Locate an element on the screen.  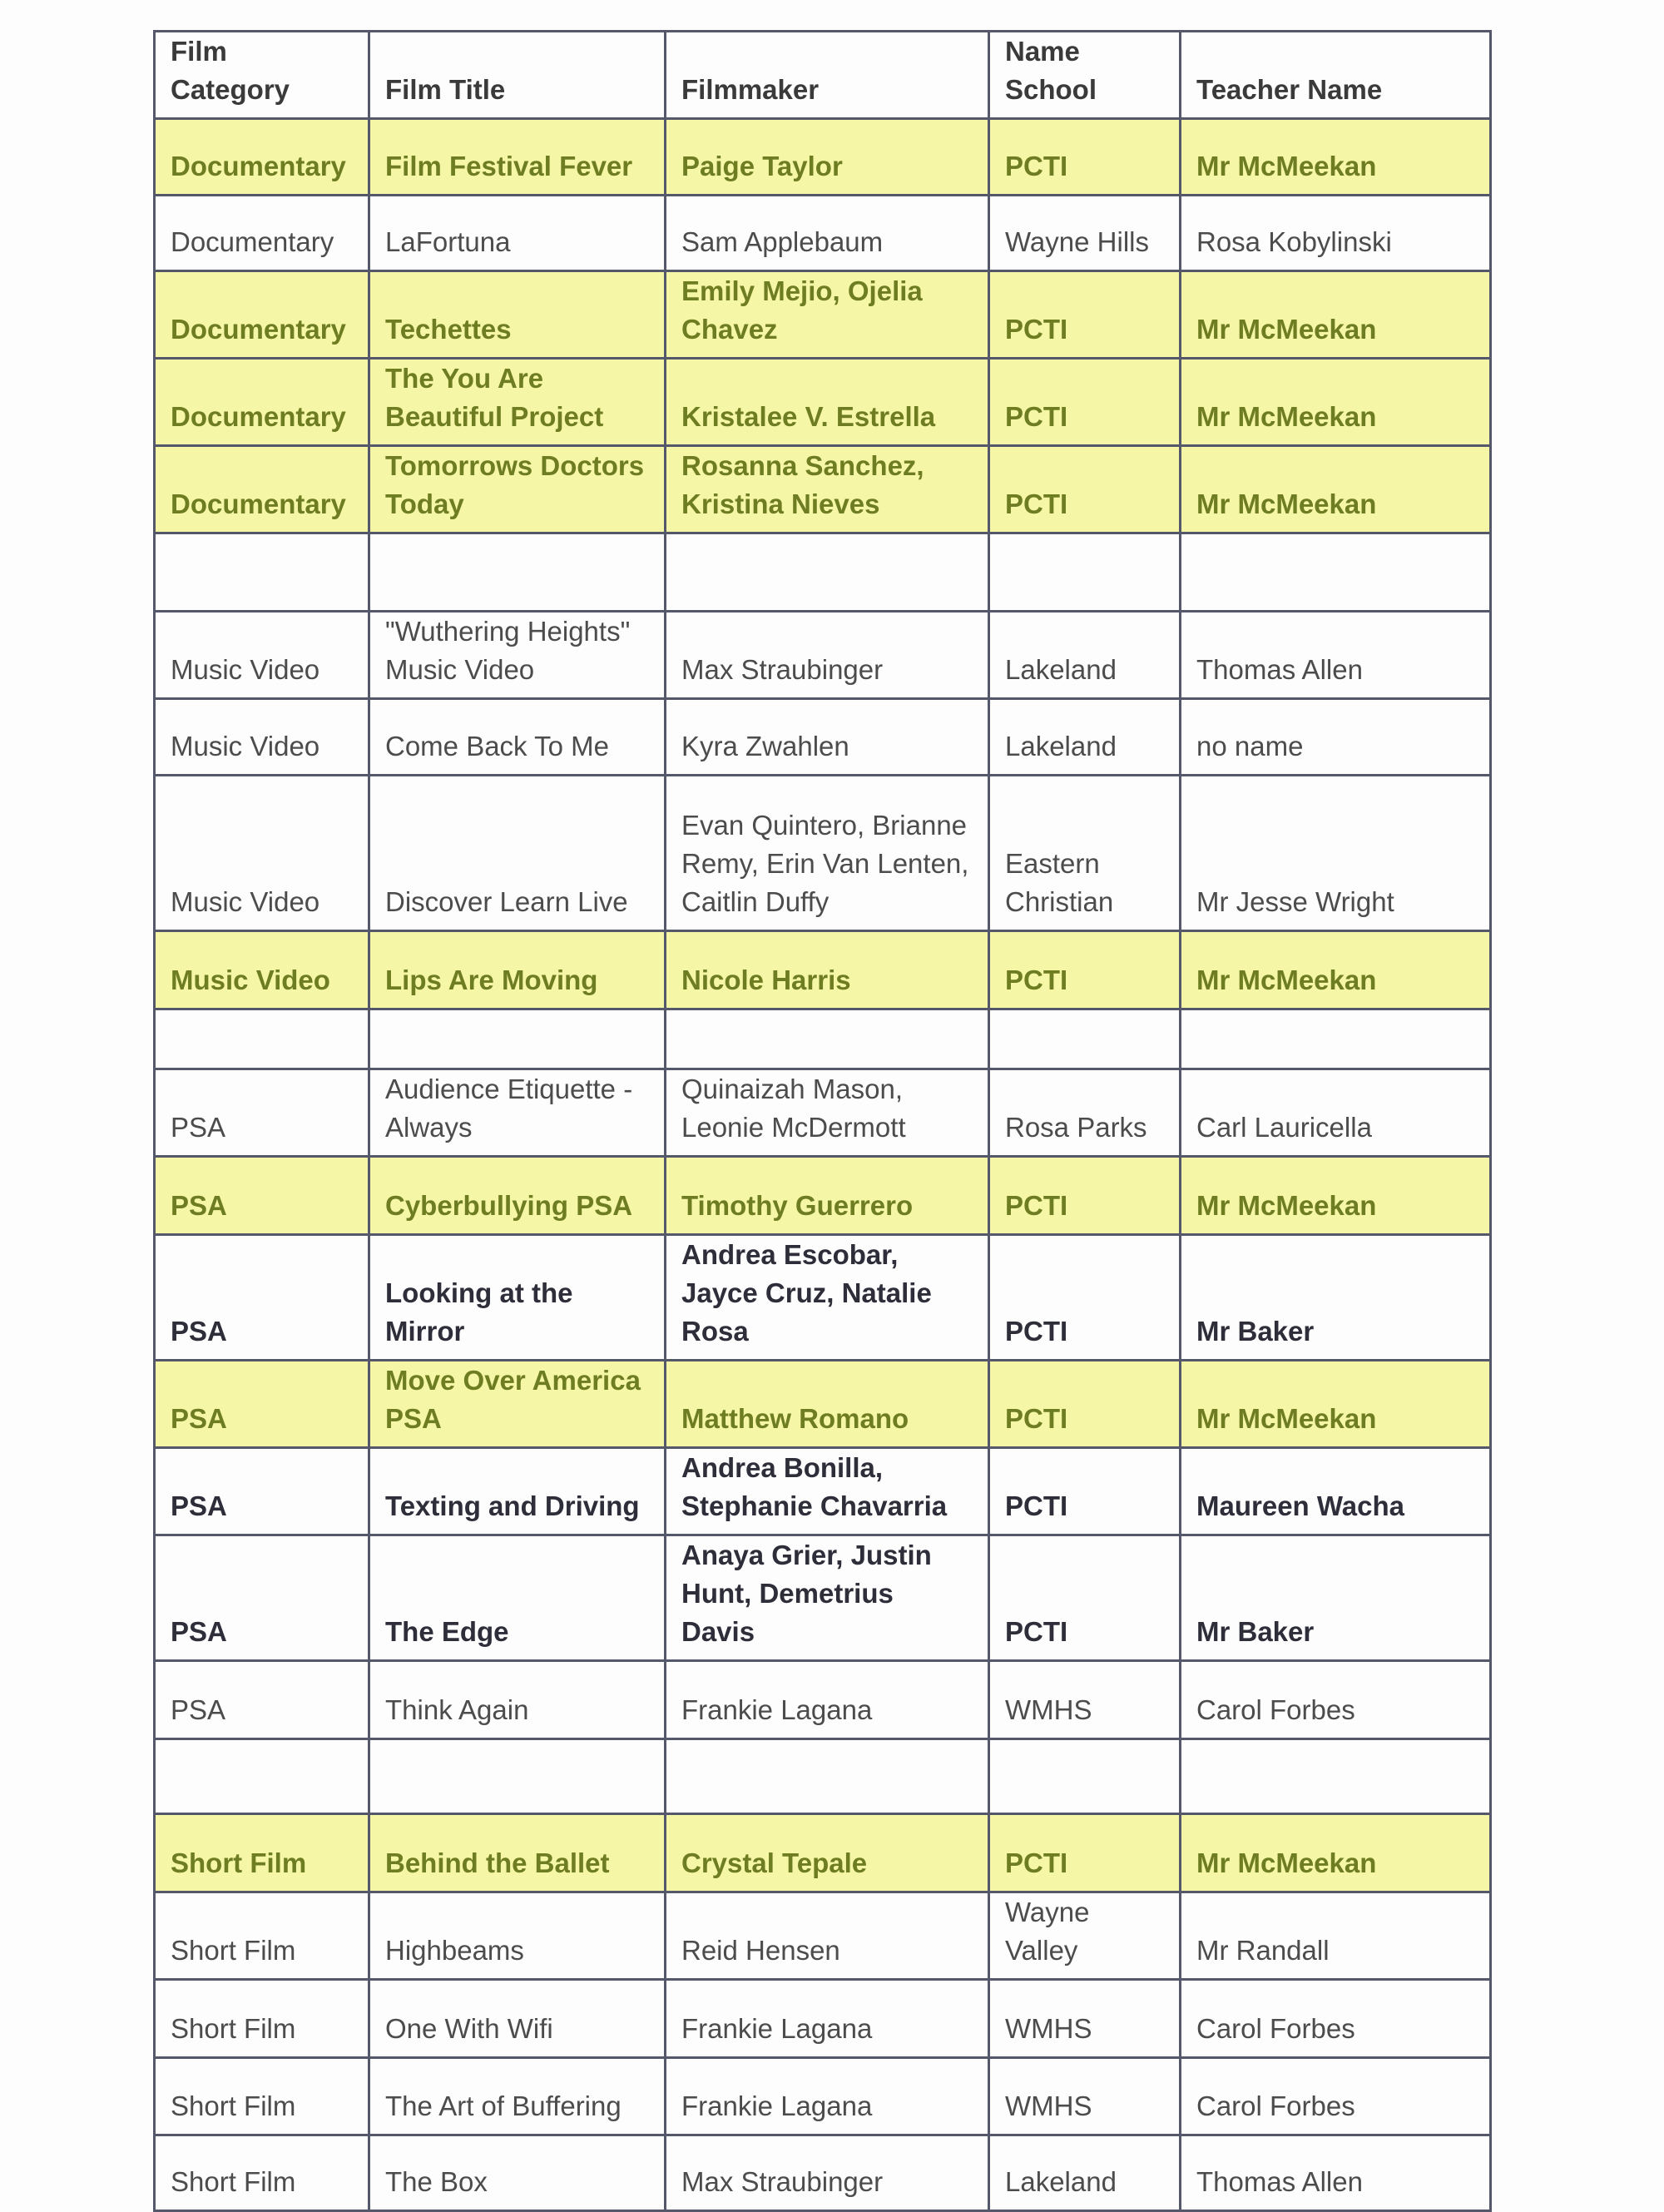
cell-teacher-name: Maureen Wacha is located at coordinates (1335, 1491).